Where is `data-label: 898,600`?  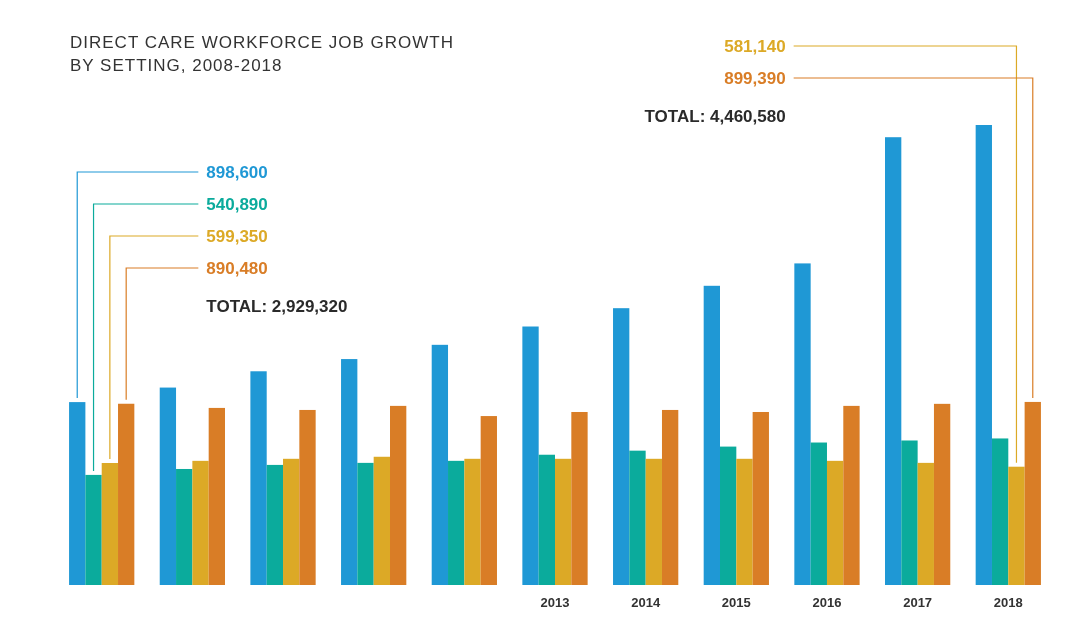 data-label: 898,600 is located at coordinates (237, 172).